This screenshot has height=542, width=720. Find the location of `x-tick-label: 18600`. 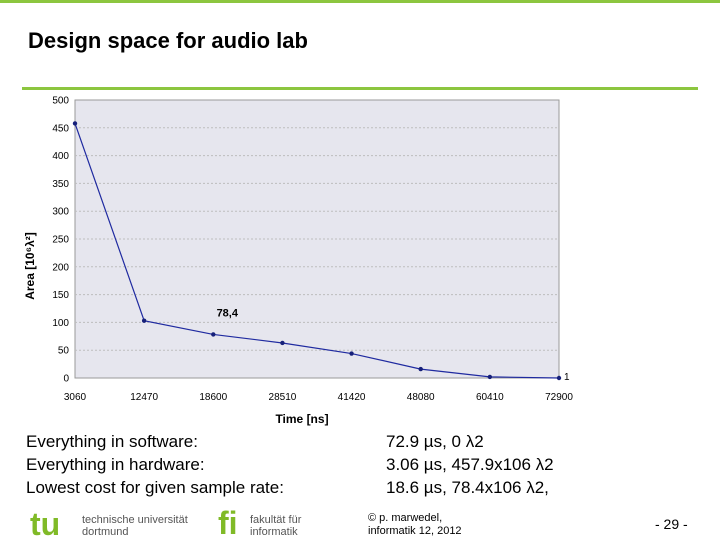

x-tick-label: 18600 is located at coordinates (213, 397).